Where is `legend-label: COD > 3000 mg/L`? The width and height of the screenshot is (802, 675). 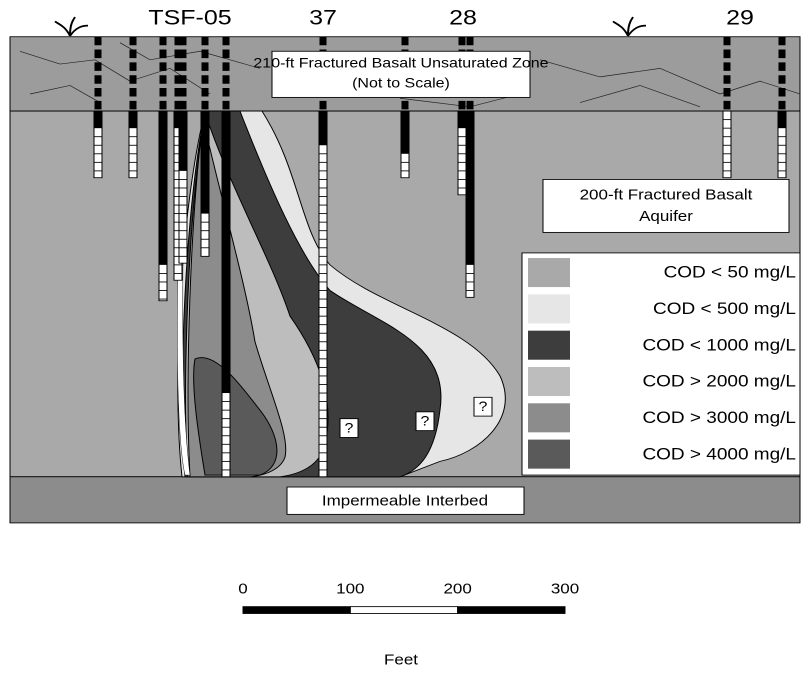 legend-label: COD > 3000 mg/L is located at coordinates (719, 417).